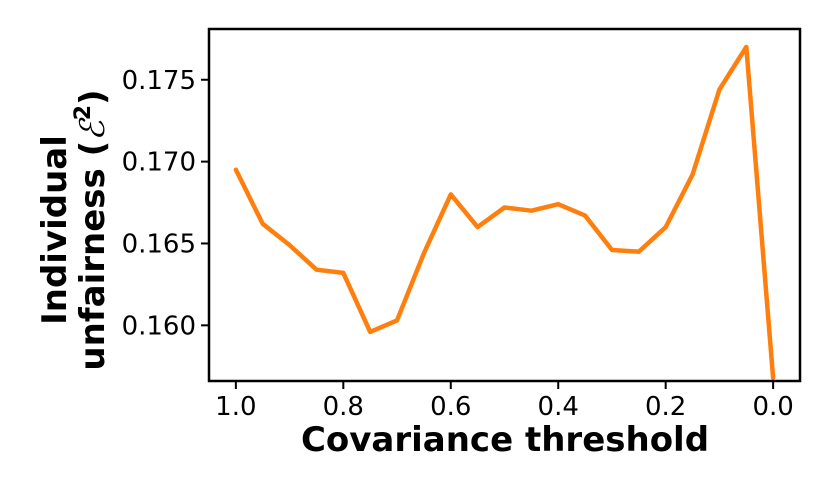  What do you see at coordinates (772, 407) in the screenshot?
I see `x-tick-label: 0.0` at bounding box center [772, 407].